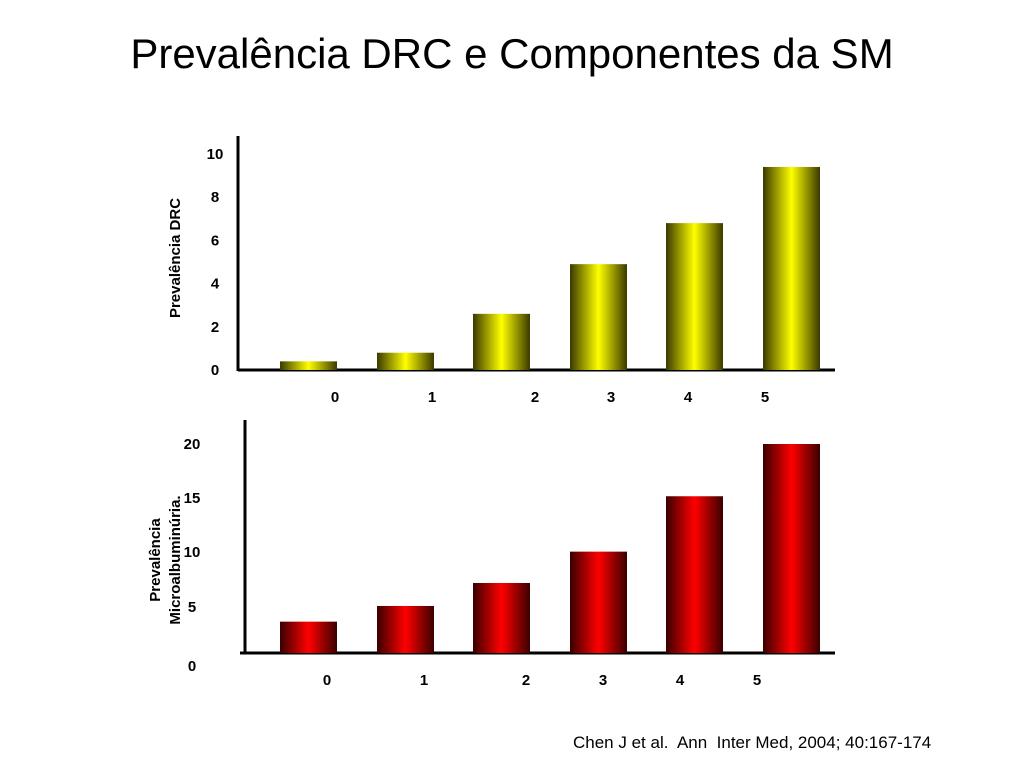 The image size is (1024, 768). I want to click on y-tick-label: 2, so click(215, 327).